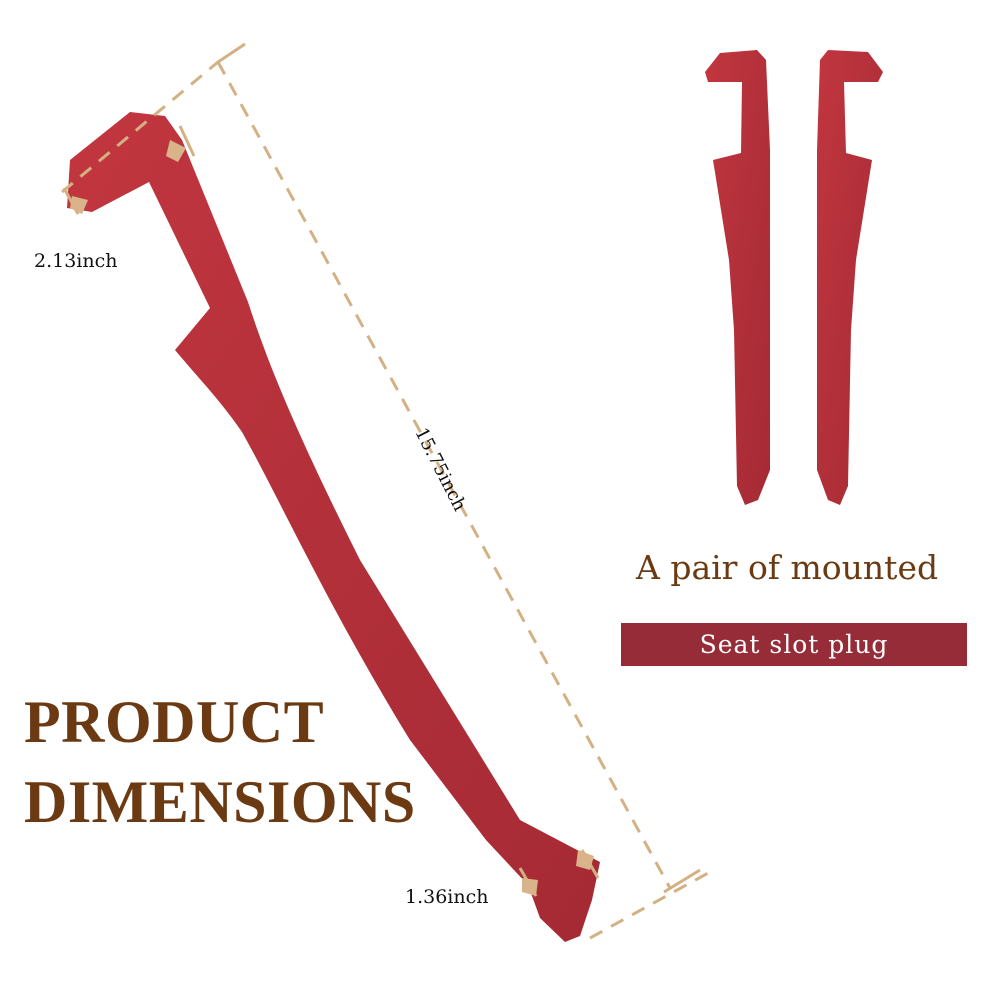  Describe the element at coordinates (140, 127) in the screenshot. I see `width-dimension-line` at that location.